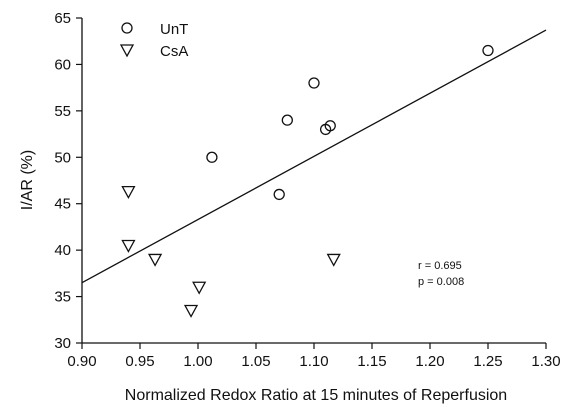  What do you see at coordinates (441, 282) in the screenshot?
I see `annotation-p-value: p = 0.008` at bounding box center [441, 282].